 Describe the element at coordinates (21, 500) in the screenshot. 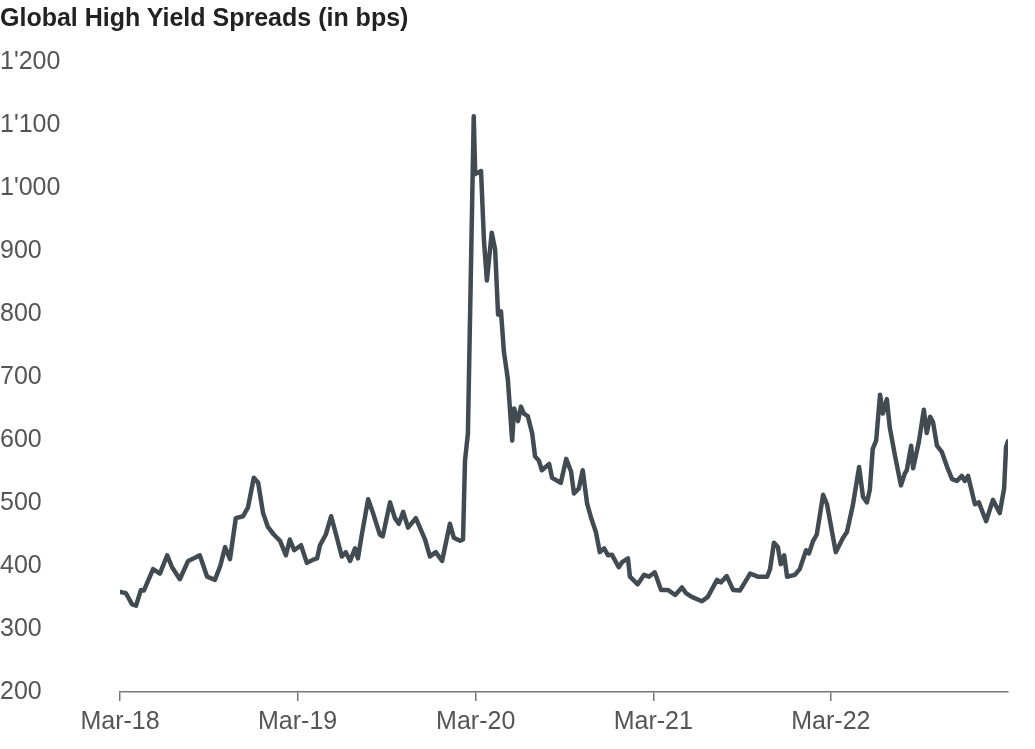

I see `y-tick-label: 500` at that location.